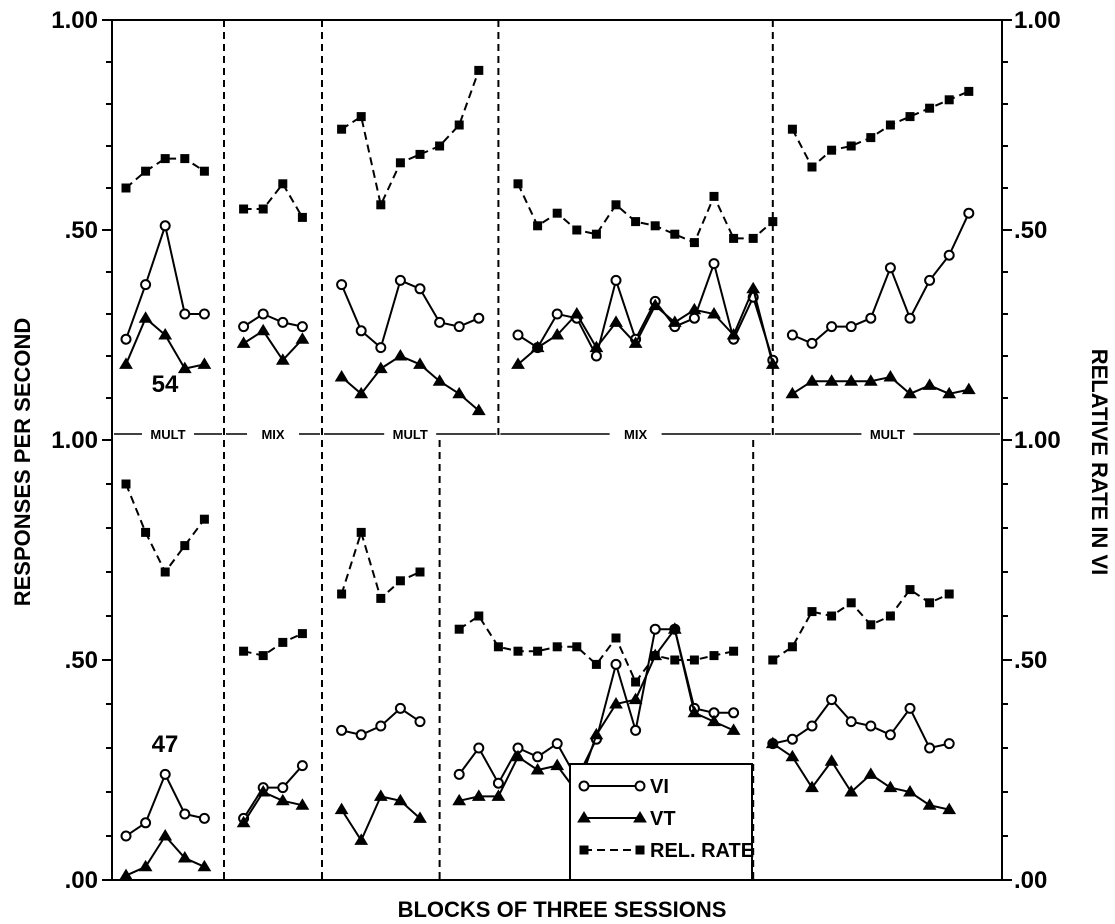  Describe the element at coordinates (22, 462) in the screenshot. I see `left-y-axis-label: RESPONSES PER SECOND` at that location.